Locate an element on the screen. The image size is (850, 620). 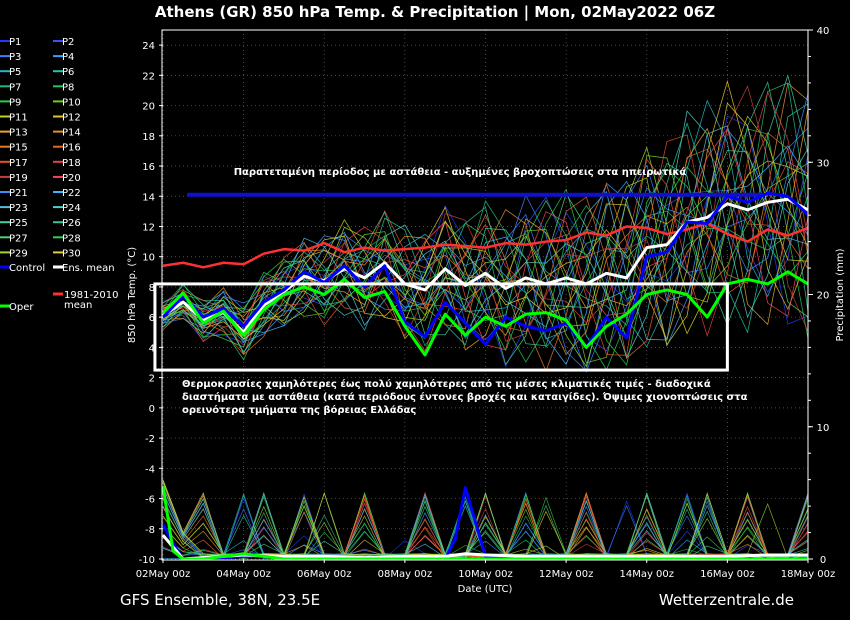
legend-label: P27 is located at coordinates (18, 238).